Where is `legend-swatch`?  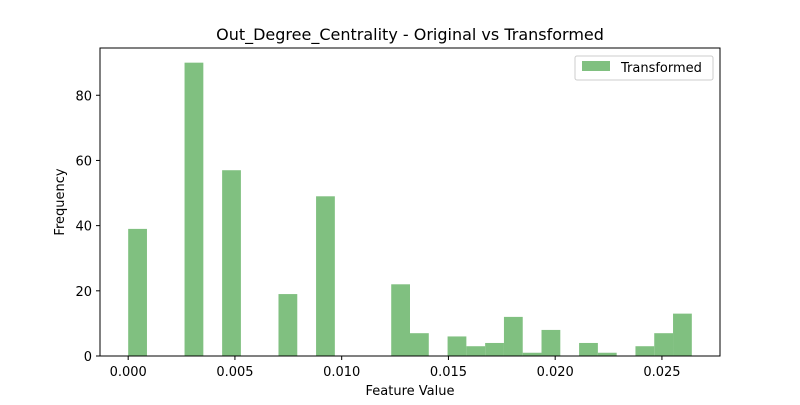
legend-swatch is located at coordinates (596, 66).